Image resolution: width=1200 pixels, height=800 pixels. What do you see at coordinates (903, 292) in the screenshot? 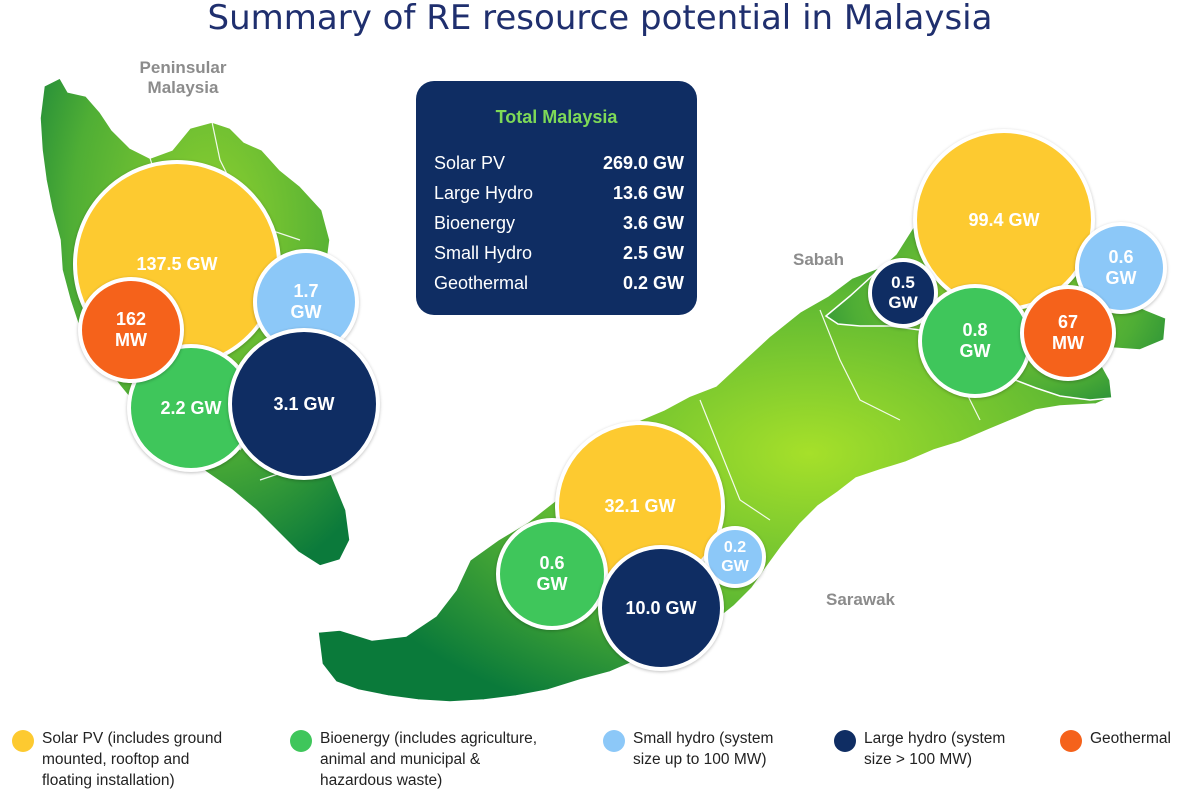
I see `bubble-value: 0.5 GW` at bounding box center [903, 292].